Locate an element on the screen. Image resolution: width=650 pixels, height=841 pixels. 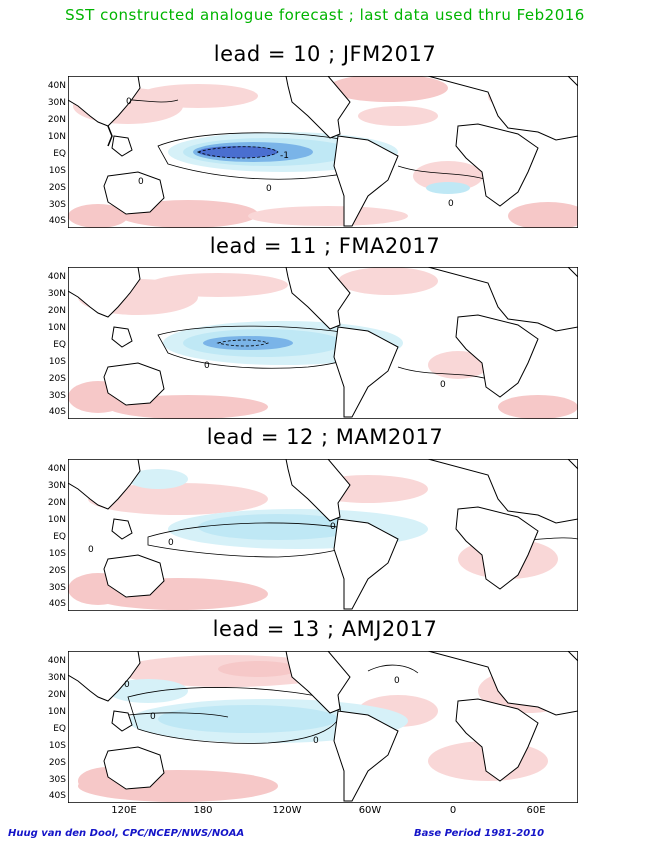
map-panel-lead-12: 0 0 0 is located at coordinates (323, 535).